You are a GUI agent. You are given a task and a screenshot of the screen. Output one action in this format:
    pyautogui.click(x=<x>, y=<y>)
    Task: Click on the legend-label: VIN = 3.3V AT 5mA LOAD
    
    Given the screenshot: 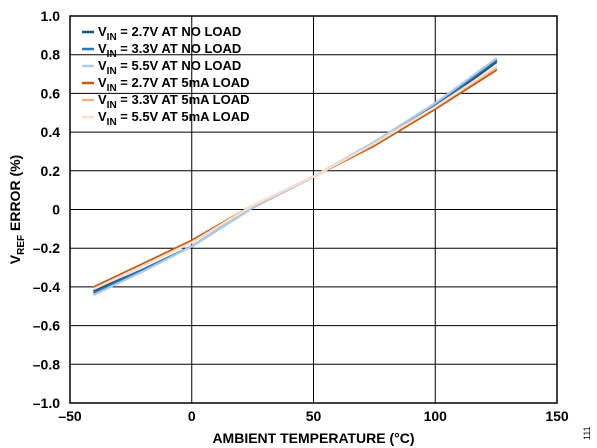 What is the action you would take?
    pyautogui.click(x=173, y=101)
    